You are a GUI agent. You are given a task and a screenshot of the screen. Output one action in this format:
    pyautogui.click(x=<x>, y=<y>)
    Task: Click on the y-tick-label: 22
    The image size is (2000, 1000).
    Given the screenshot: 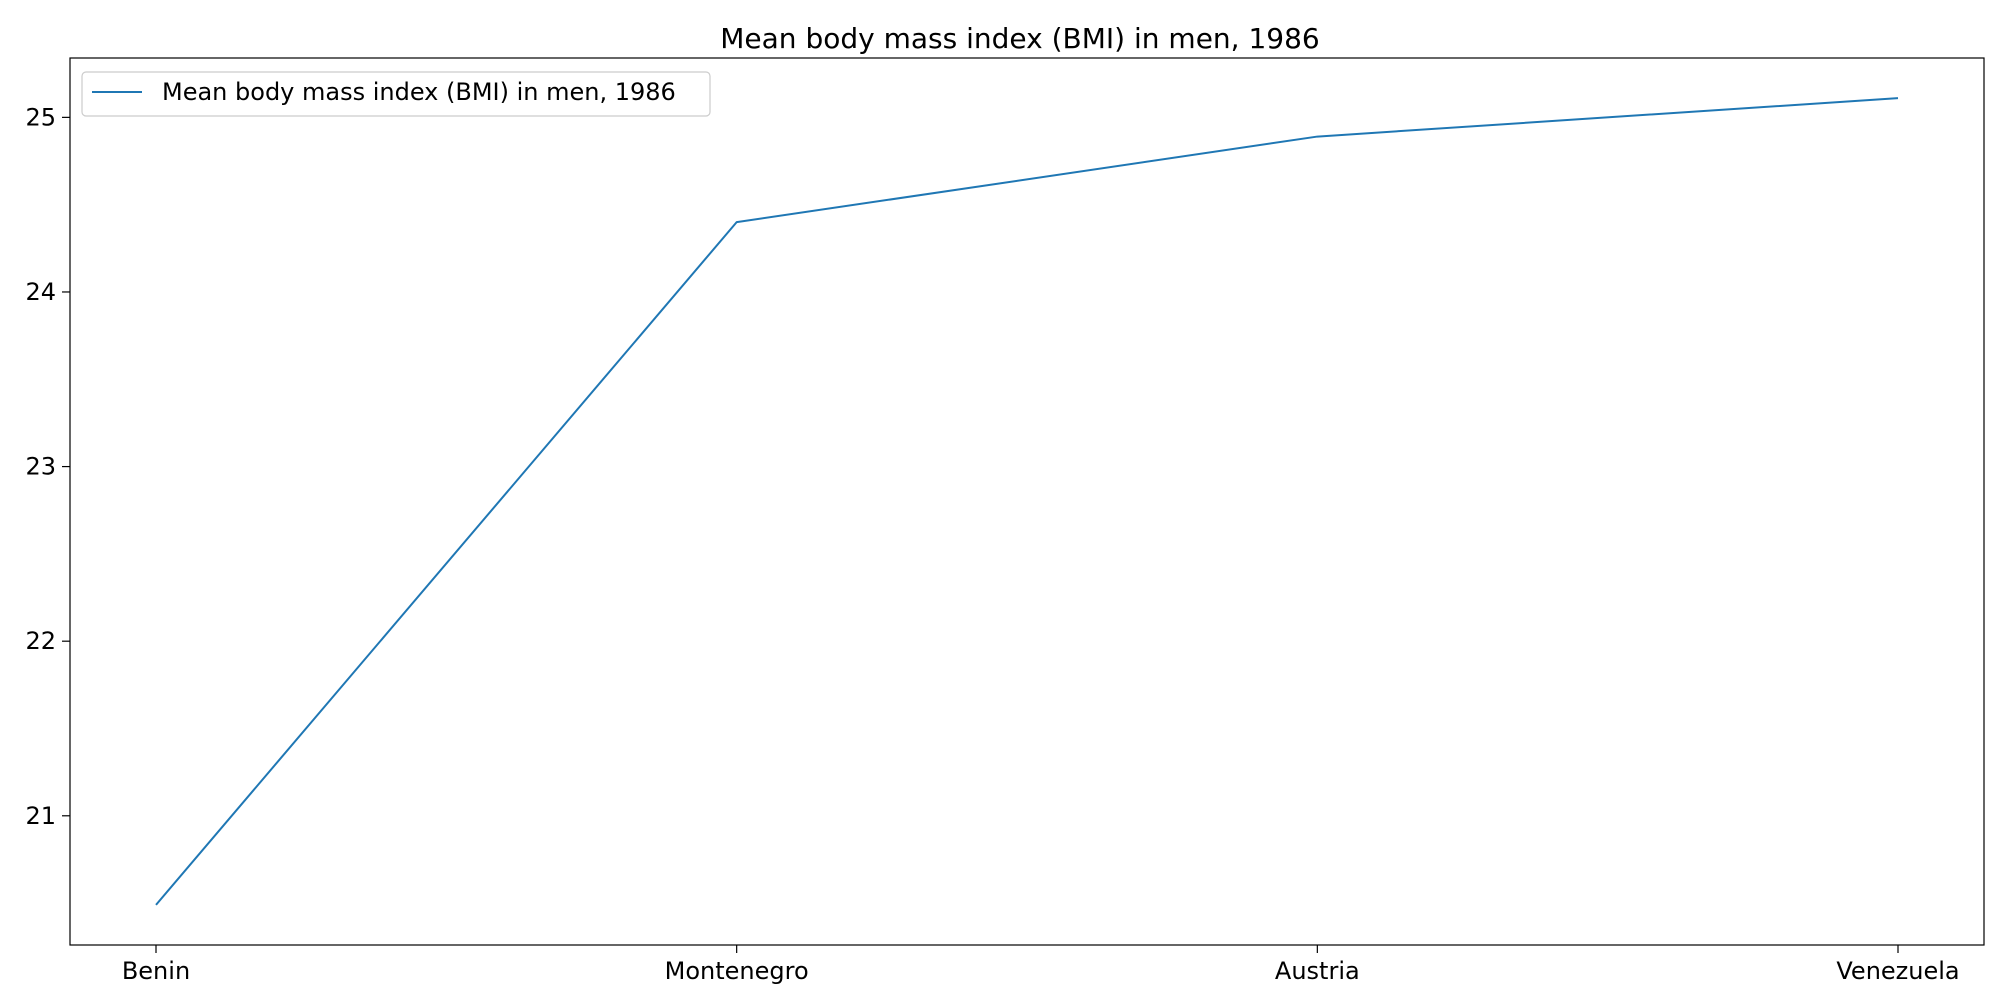 What is the action you would take?
    pyautogui.click(x=40, y=641)
    